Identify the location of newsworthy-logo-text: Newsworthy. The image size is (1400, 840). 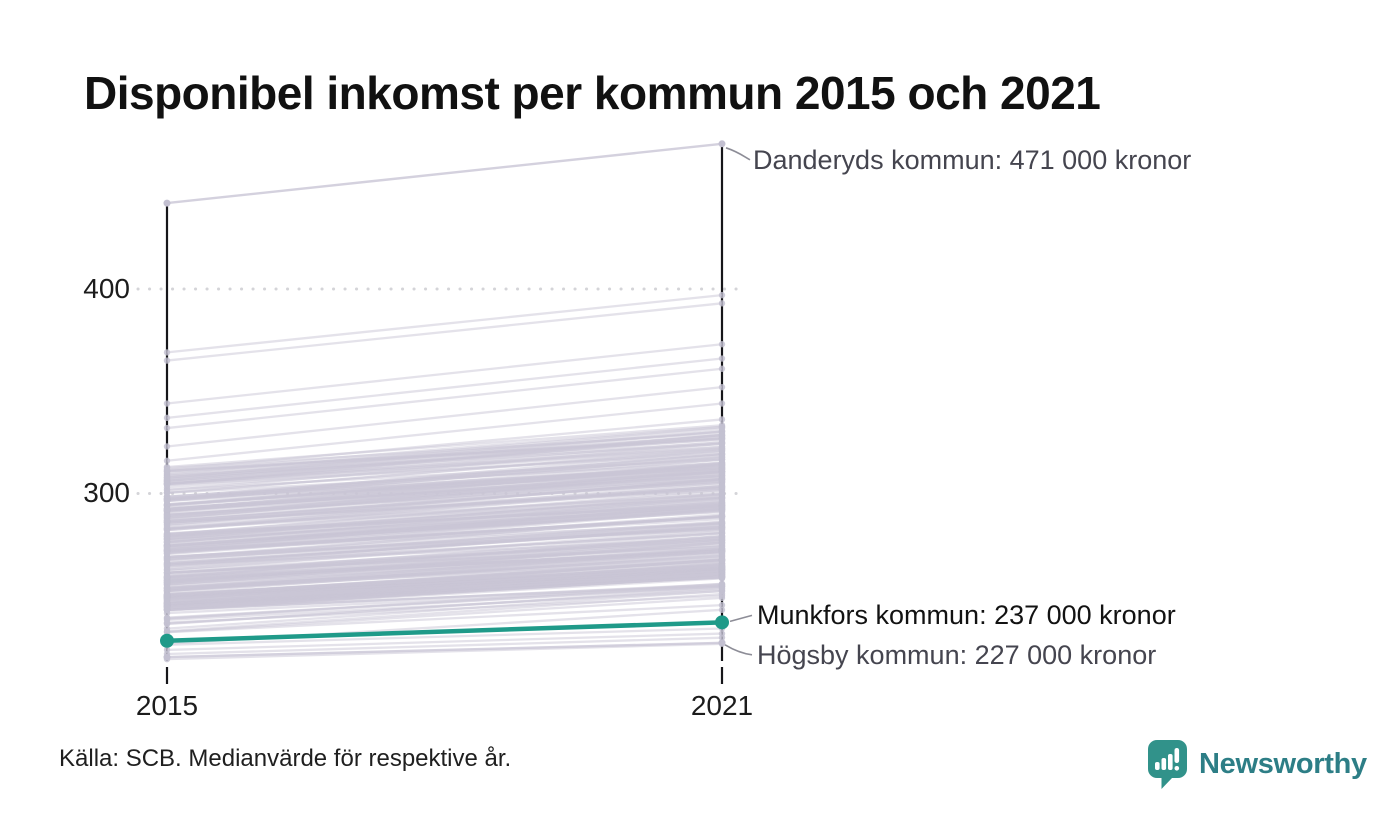
(1283, 763).